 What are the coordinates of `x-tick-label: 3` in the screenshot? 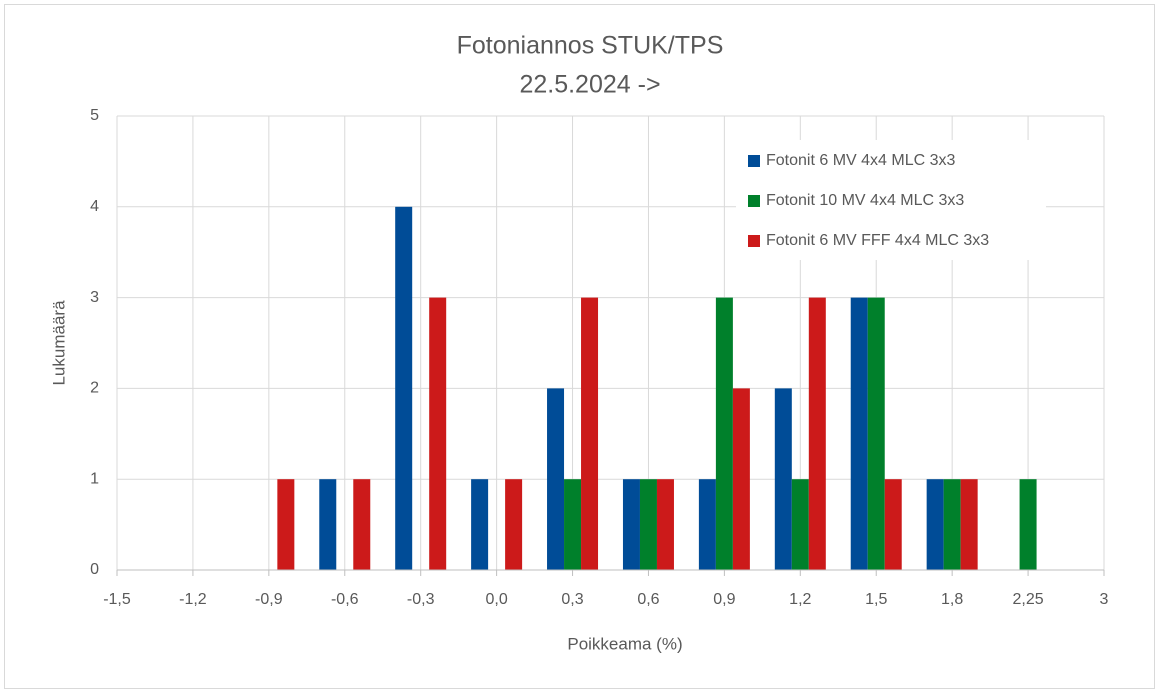 It's located at (1104, 599).